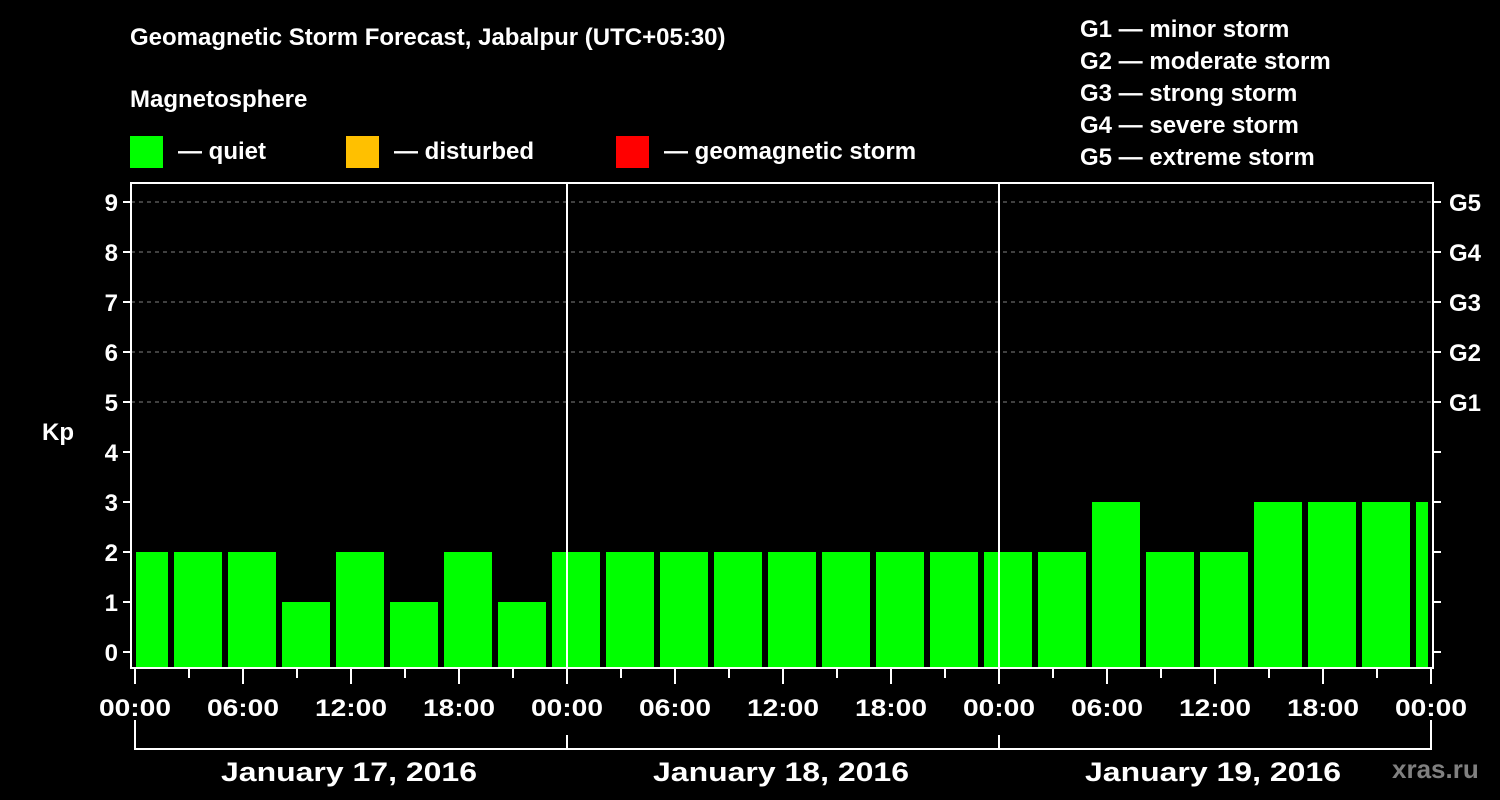 This screenshot has height=800, width=1500. What do you see at coordinates (111, 203) in the screenshot?
I see `y-tick-label: 9` at bounding box center [111, 203].